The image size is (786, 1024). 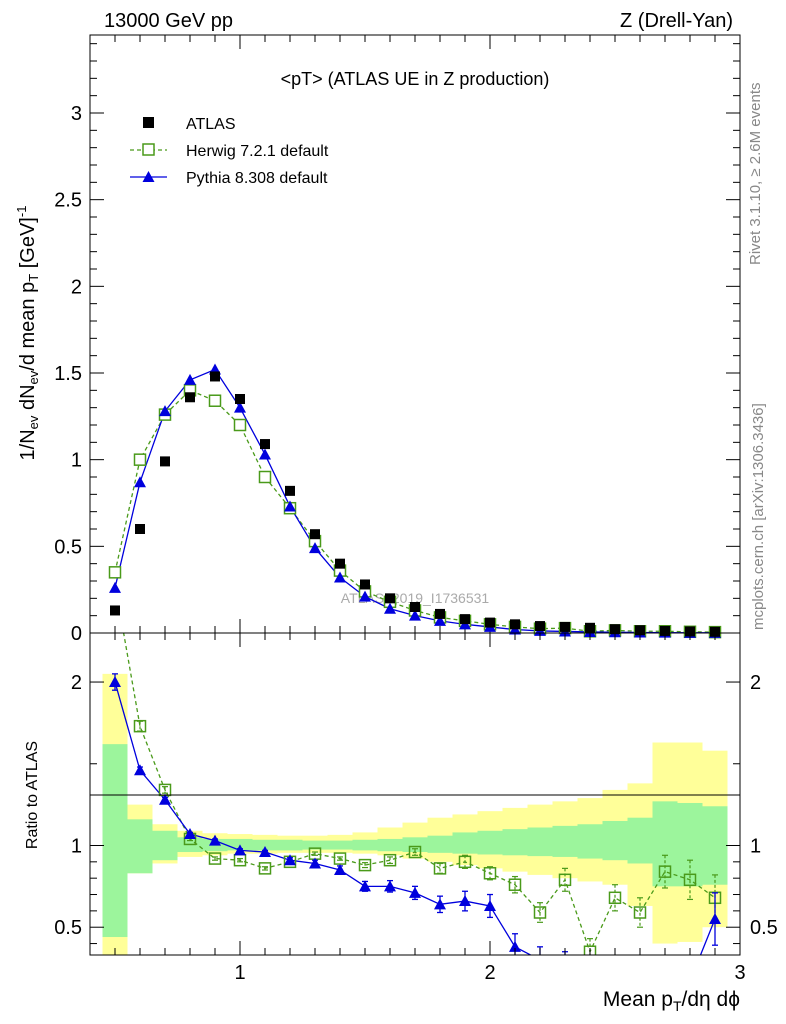 I want to click on main-ytick-label: 0.5, so click(x=68, y=547).